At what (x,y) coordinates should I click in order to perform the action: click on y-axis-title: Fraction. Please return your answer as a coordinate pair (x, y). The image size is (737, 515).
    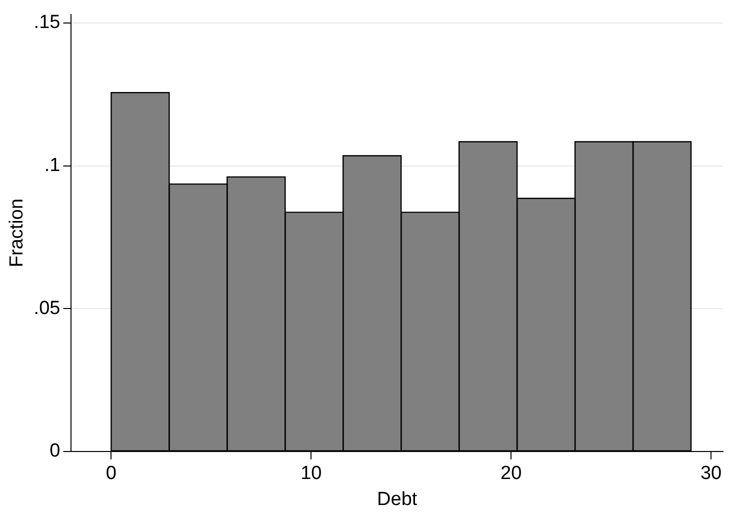
    Looking at the image, I should click on (17, 233).